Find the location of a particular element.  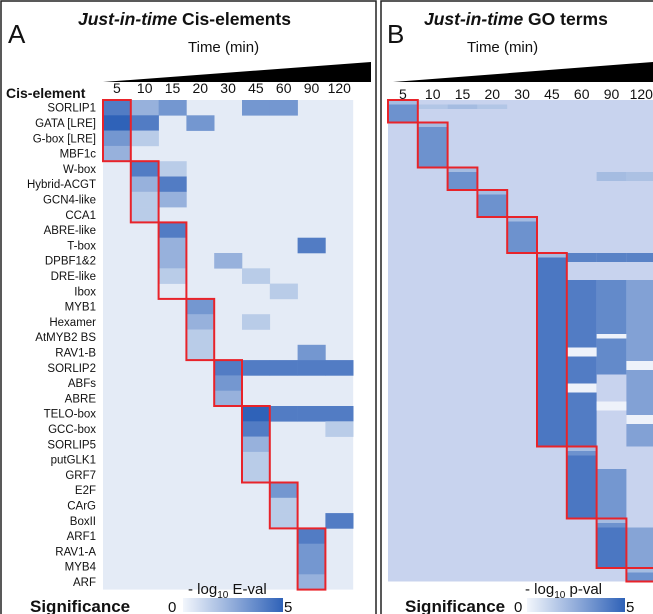

column-label: 60 is located at coordinates (582, 94).